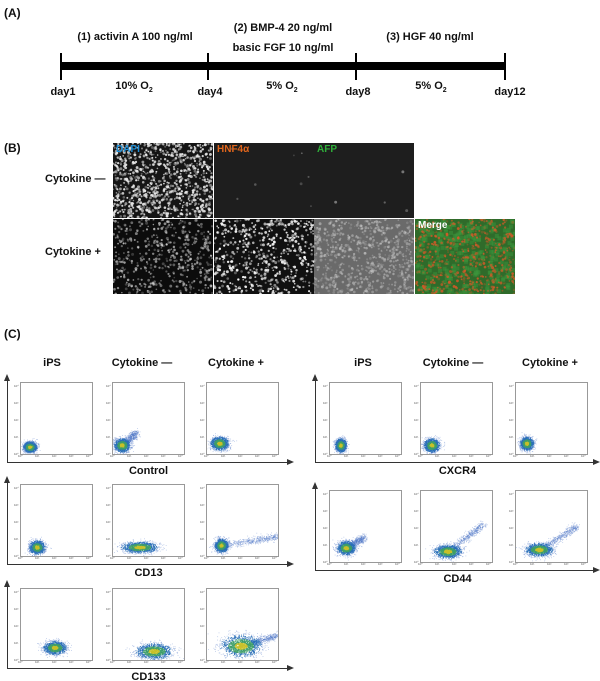 The width and height of the screenshot is (600, 681). What do you see at coordinates (56, 624) in the screenshot?
I see `flow-plot-cd133-ips` at bounding box center [56, 624].